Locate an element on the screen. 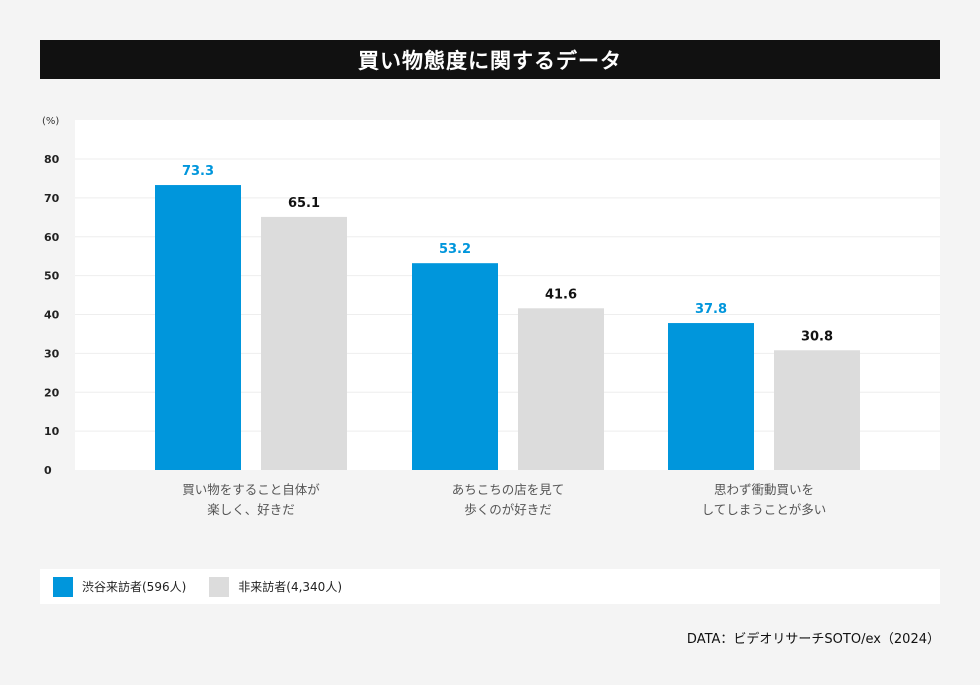 This screenshot has height=685, width=980. data-label: 73.3 is located at coordinates (198, 171).